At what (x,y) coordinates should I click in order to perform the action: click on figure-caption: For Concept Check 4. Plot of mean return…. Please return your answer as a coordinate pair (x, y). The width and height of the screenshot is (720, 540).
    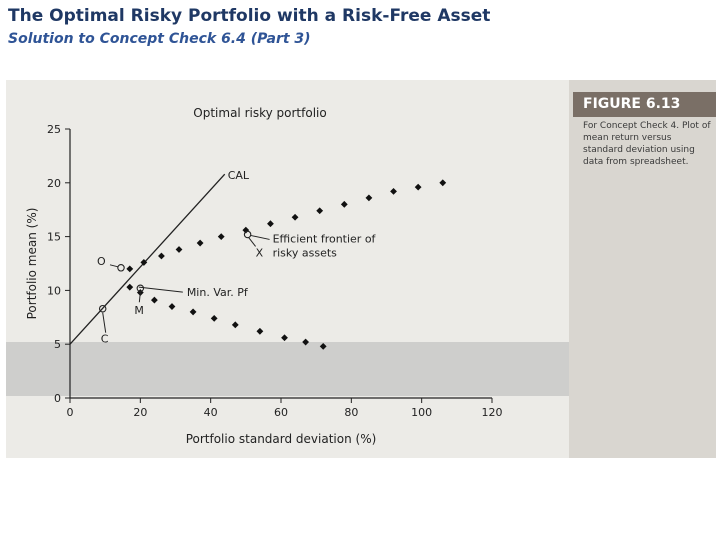
    Looking at the image, I should click on (647, 144).